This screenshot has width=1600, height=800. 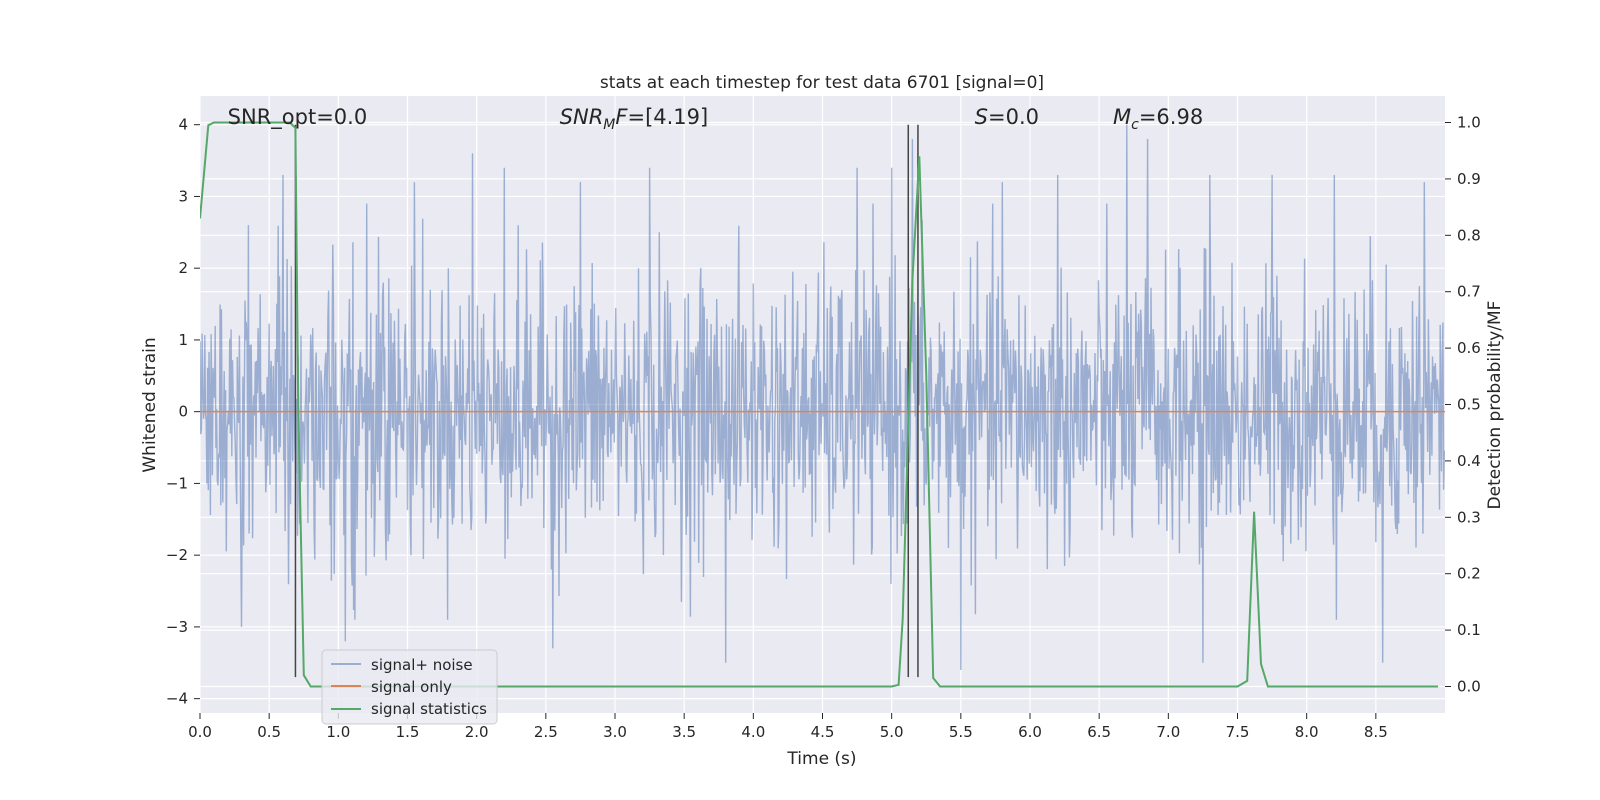 What do you see at coordinates (298, 117) in the screenshot?
I see `annotation-label: SNR_opt=0.0` at bounding box center [298, 117].